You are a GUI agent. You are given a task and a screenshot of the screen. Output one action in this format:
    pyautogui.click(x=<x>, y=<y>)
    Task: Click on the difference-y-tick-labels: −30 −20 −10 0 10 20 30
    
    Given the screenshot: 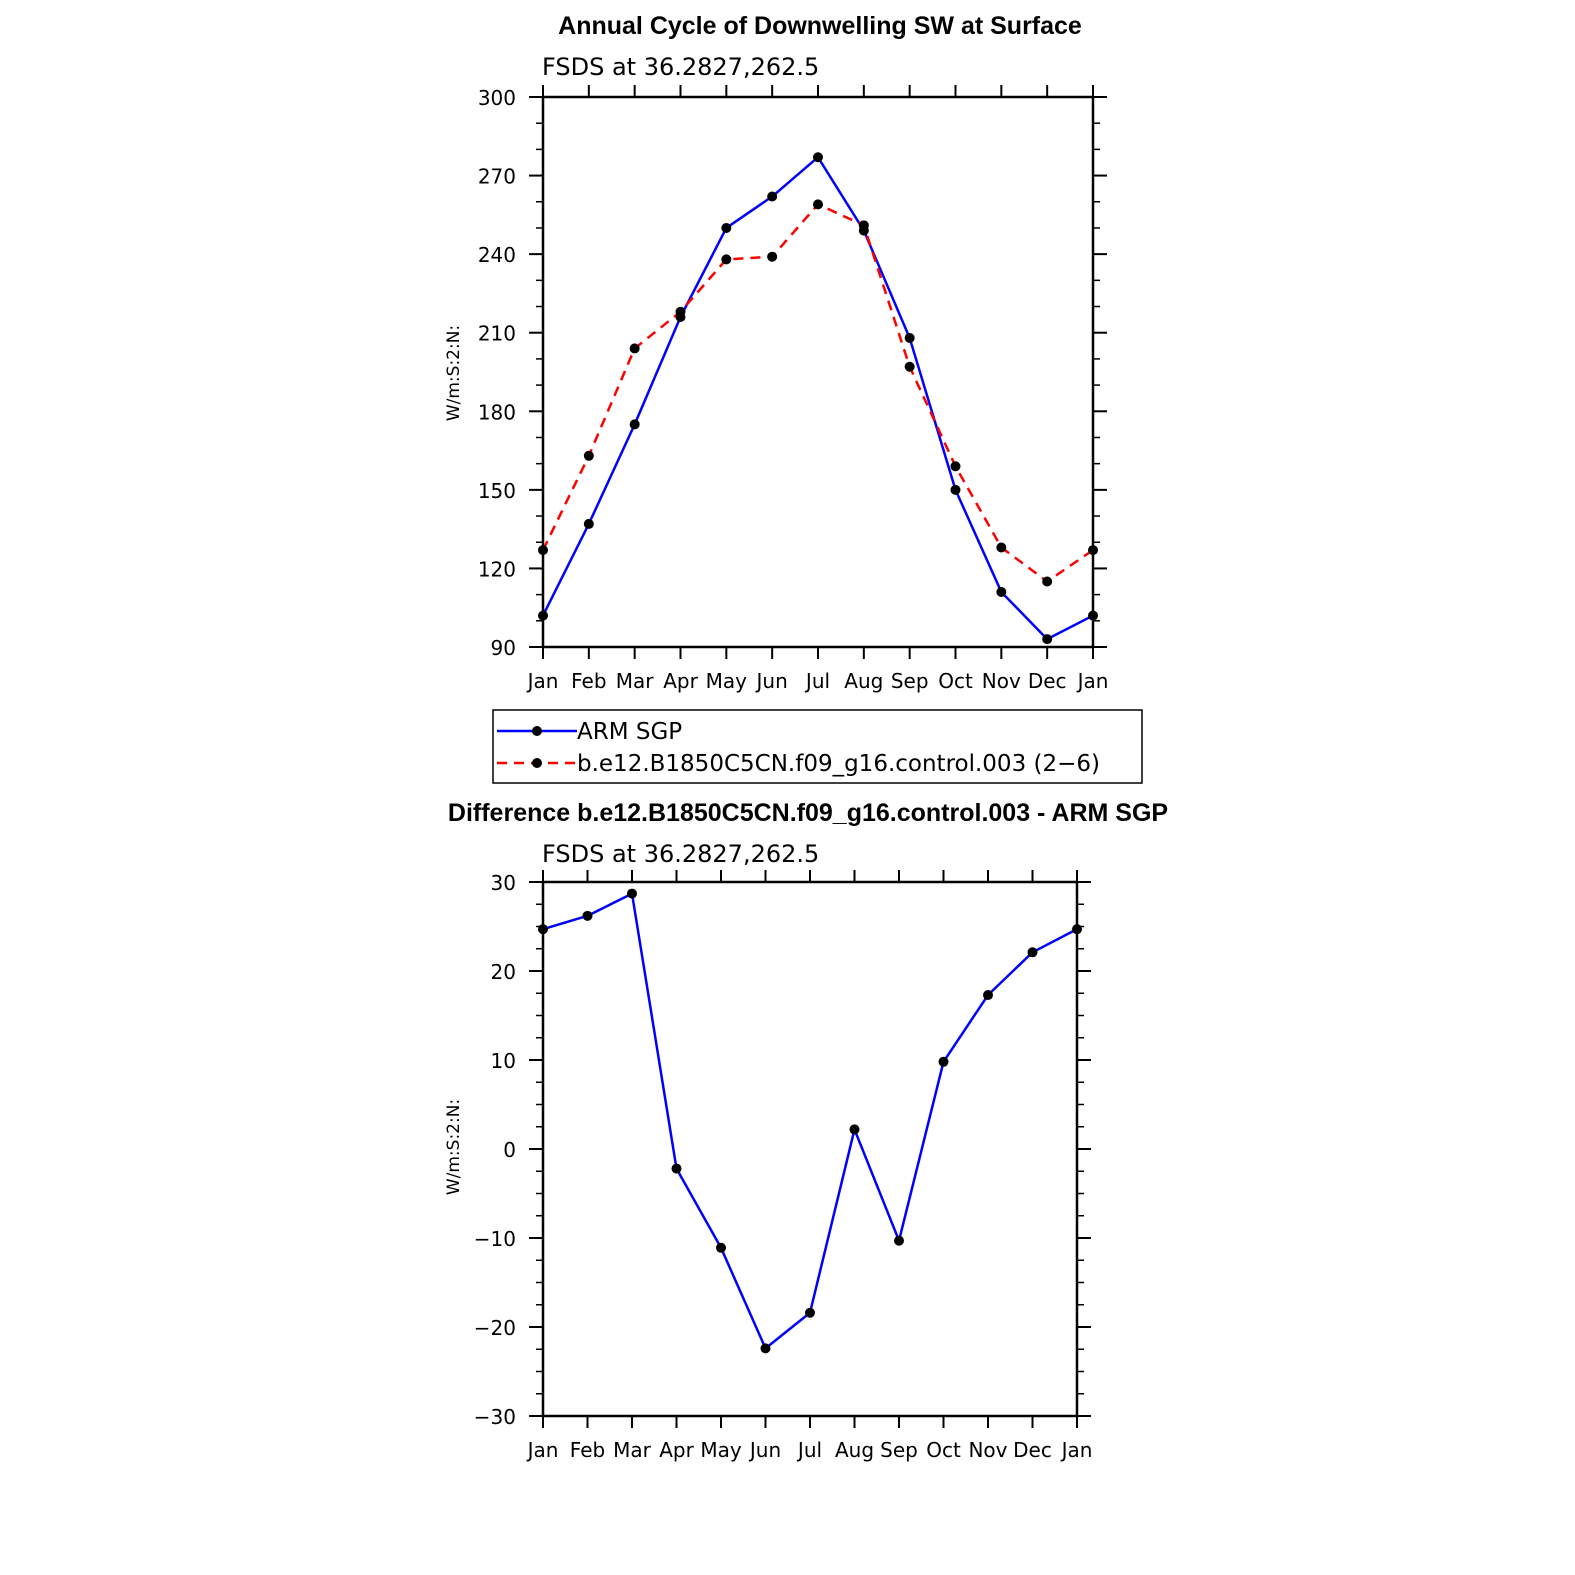 What is the action you would take?
    pyautogui.click(x=495, y=1150)
    